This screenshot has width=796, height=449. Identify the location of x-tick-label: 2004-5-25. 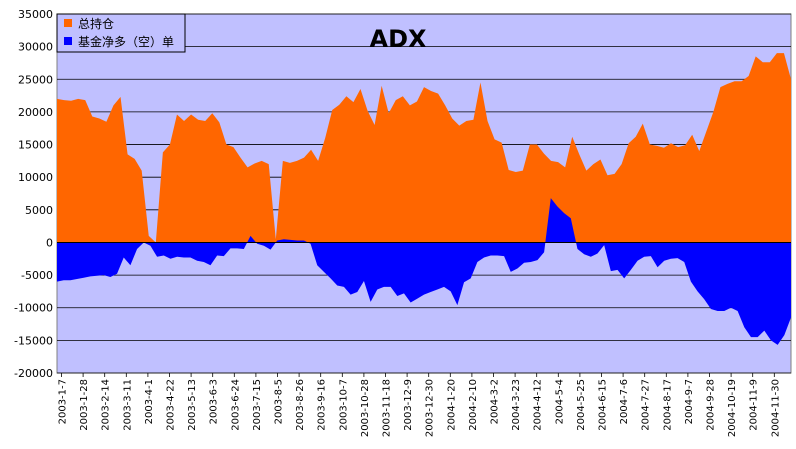
(581, 405).